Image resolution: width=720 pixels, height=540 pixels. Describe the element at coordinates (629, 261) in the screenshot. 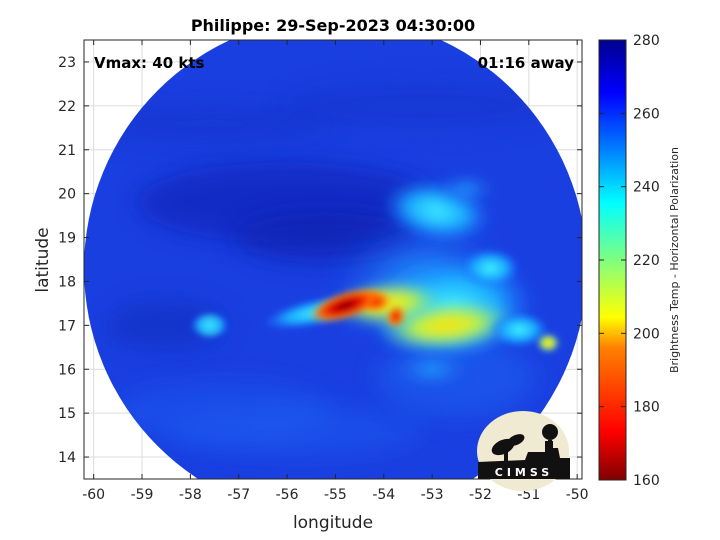

I see `colorbar-ticks: 160 180 200 220 240 260 280` at that location.